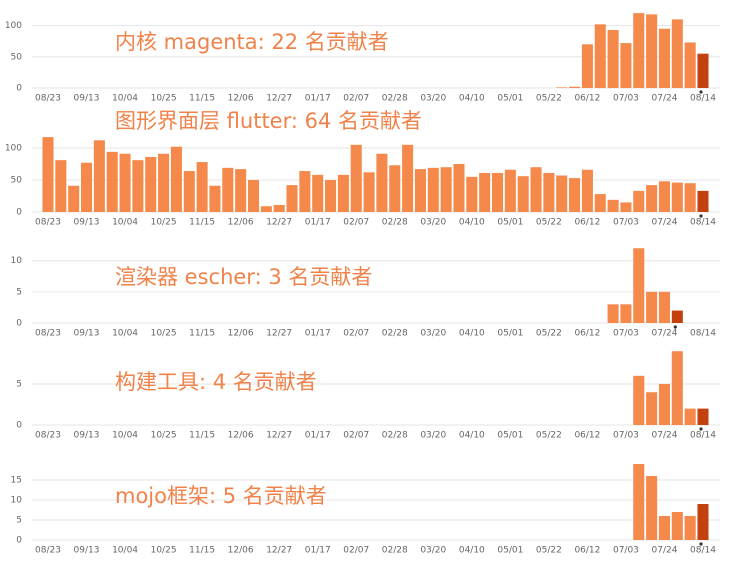 Image resolution: width=740 pixels, height=567 pixels. I want to click on x-tick-label: 01/17, so click(318, 551).